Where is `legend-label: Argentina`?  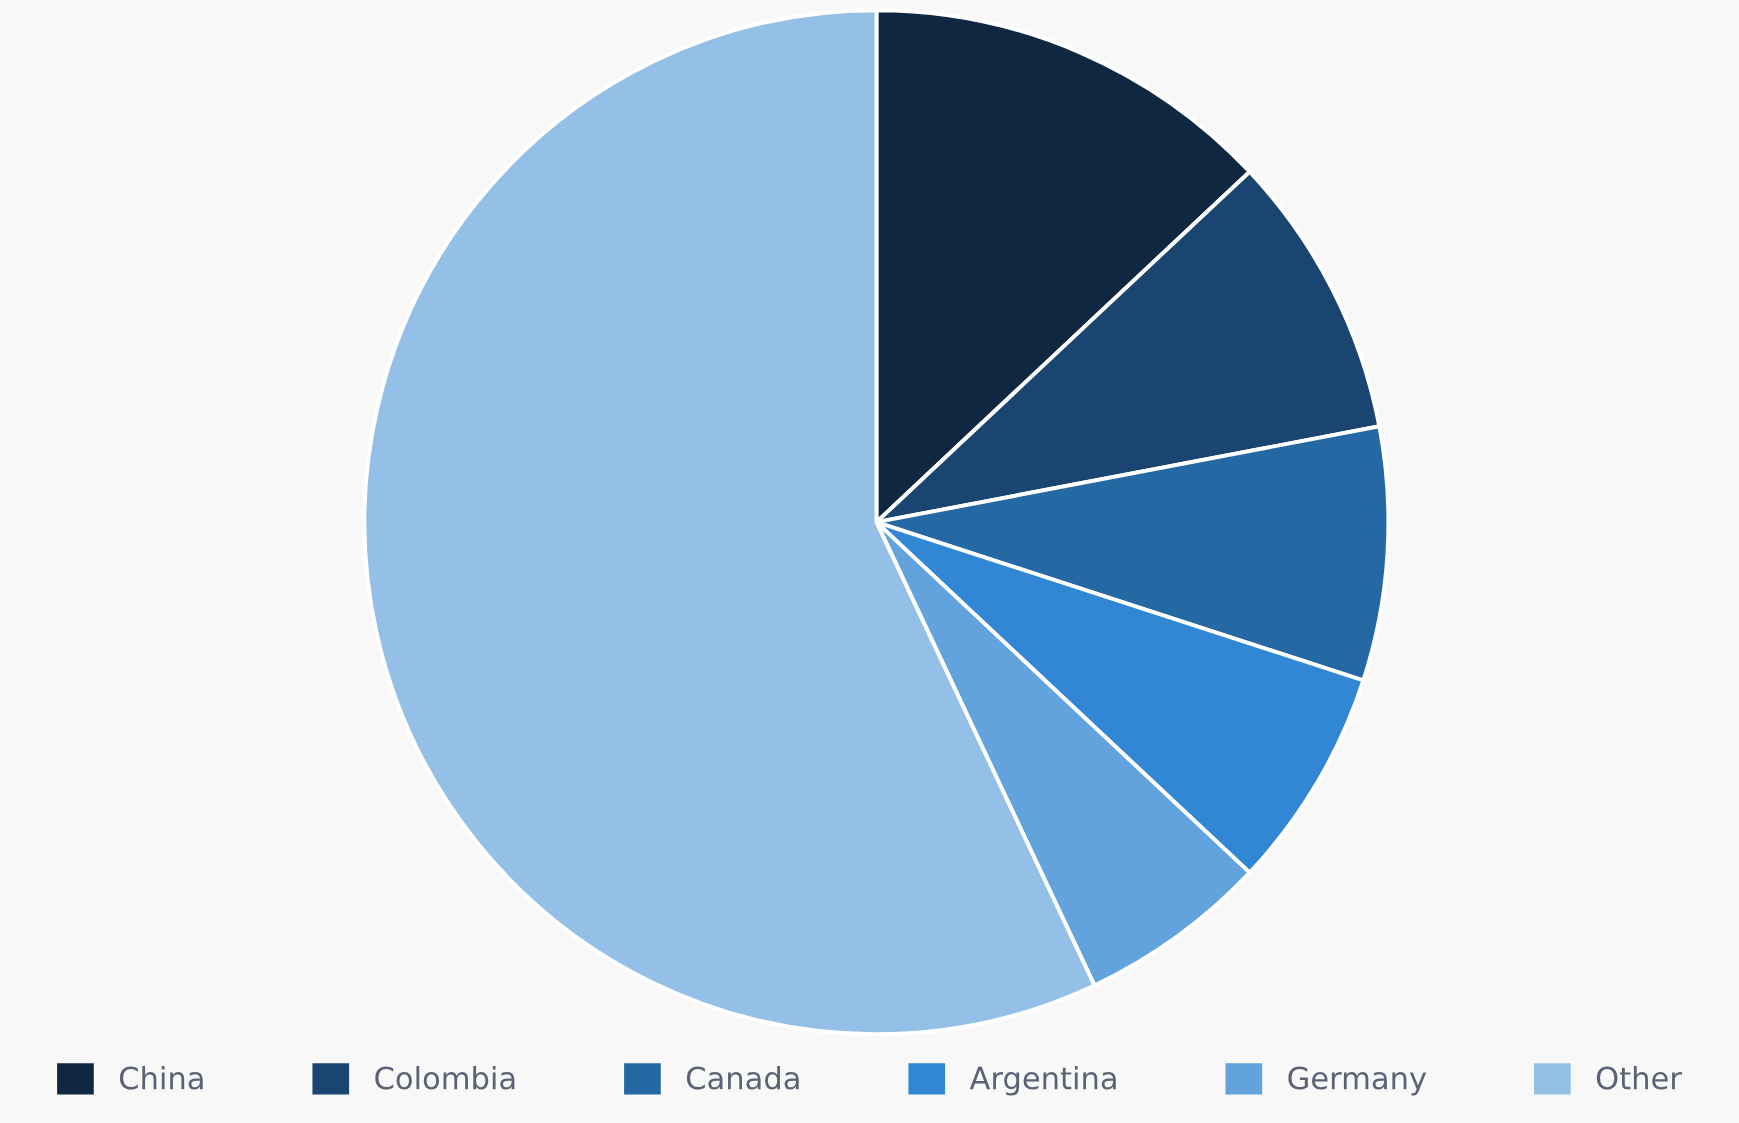 legend-label: Argentina is located at coordinates (1042, 1080).